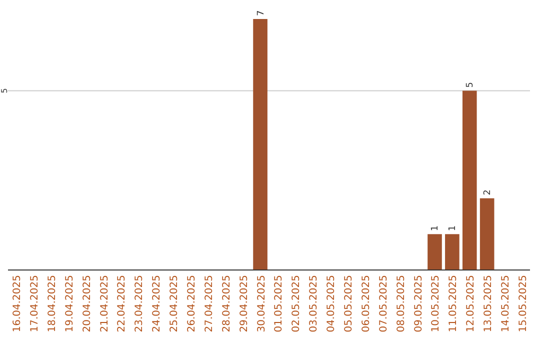 Image resolution: width=540 pixels, height=340 pixels. What do you see at coordinates (34, 303) in the screenshot?
I see `x-tick-label: 17.04.2025` at bounding box center [34, 303].